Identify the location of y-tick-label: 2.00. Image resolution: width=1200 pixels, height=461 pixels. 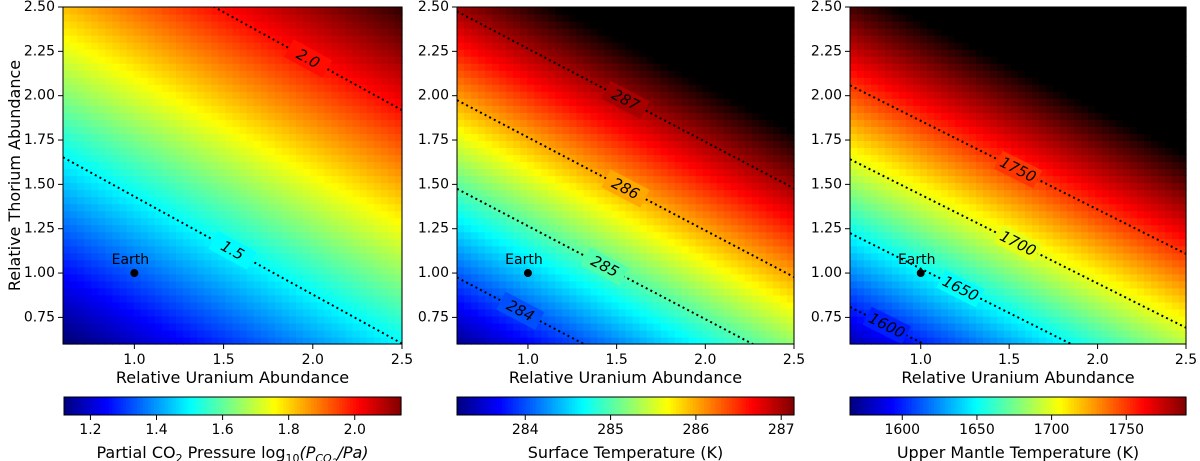
(39, 96).